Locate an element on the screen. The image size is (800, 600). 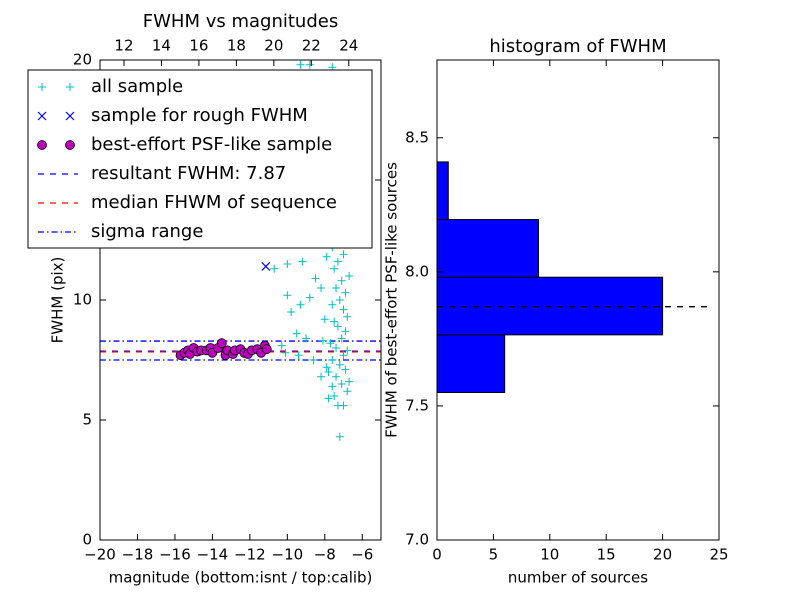
x-axis-label: magnitude (bottom:isnt / top:calib) is located at coordinates (241, 578).